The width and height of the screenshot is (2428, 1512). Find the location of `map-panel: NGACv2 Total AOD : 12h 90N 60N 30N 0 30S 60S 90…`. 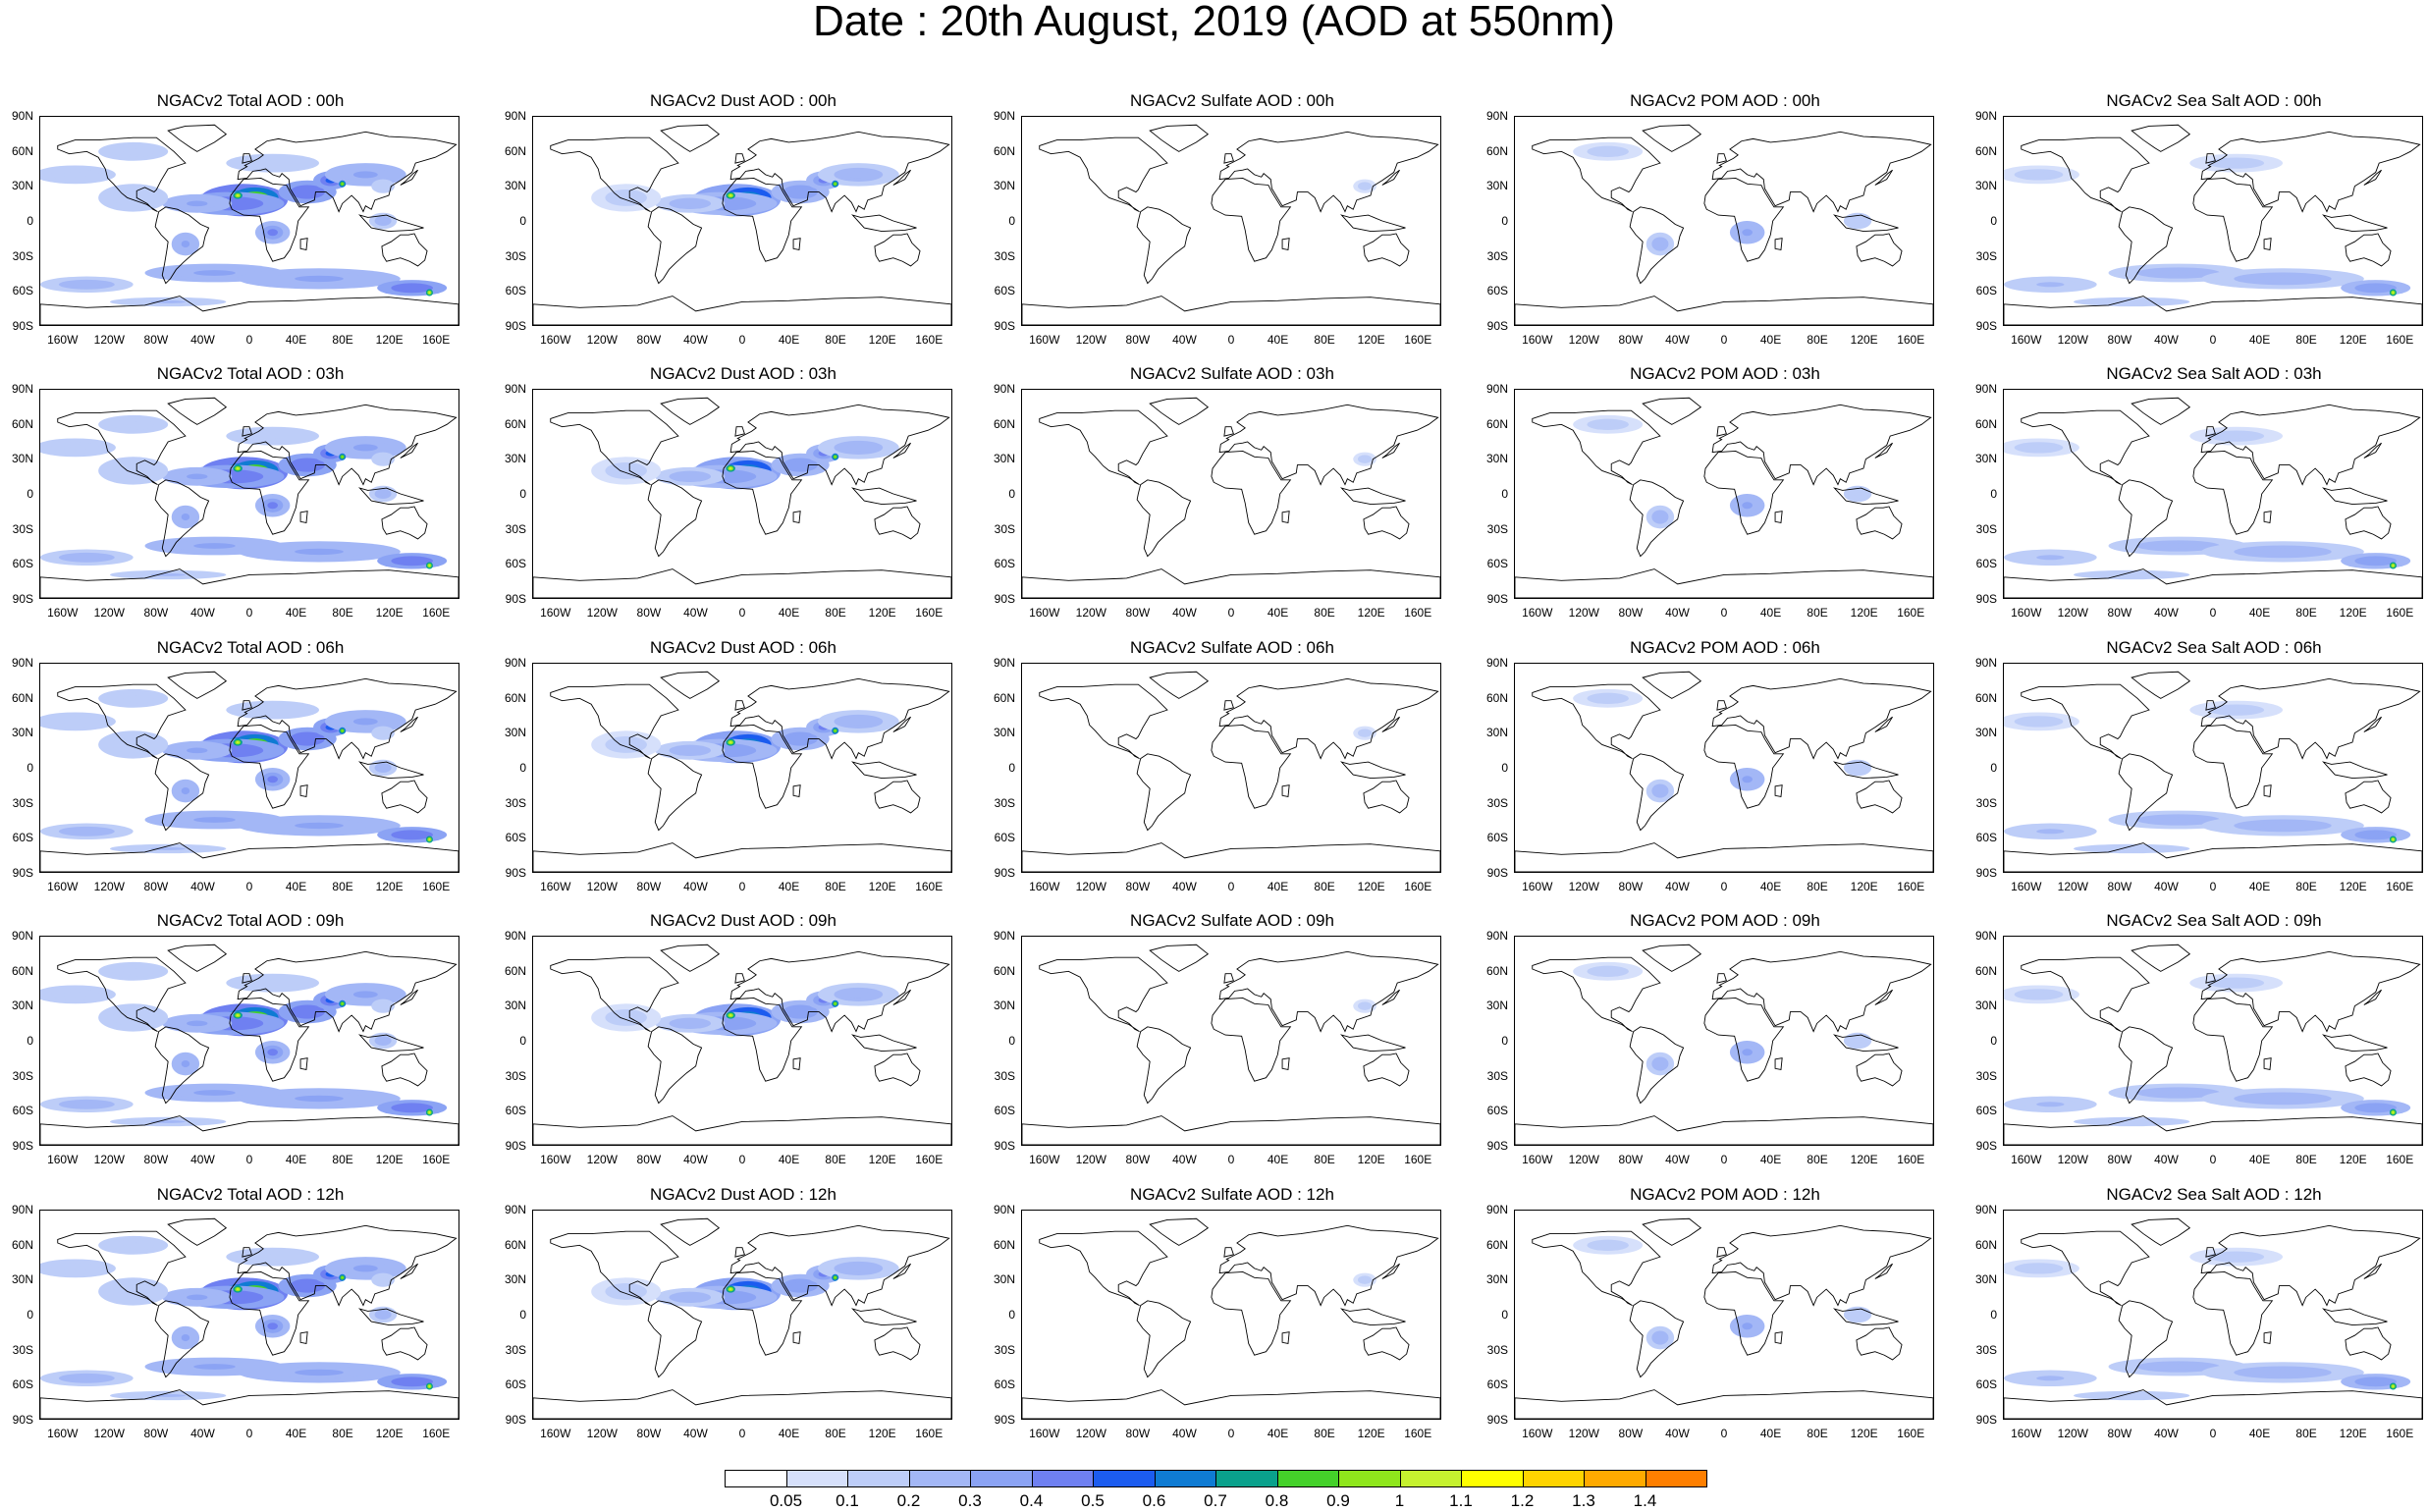

map-panel: NGACv2 Total AOD : 12h 90N 60N 30N 0 30S 60S 90… is located at coordinates (246, 1266).